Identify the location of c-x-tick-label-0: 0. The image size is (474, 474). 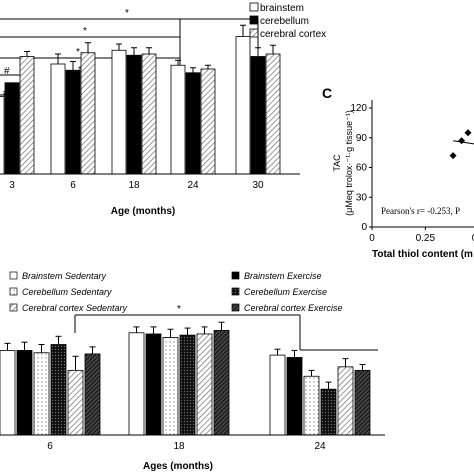
(372, 238).